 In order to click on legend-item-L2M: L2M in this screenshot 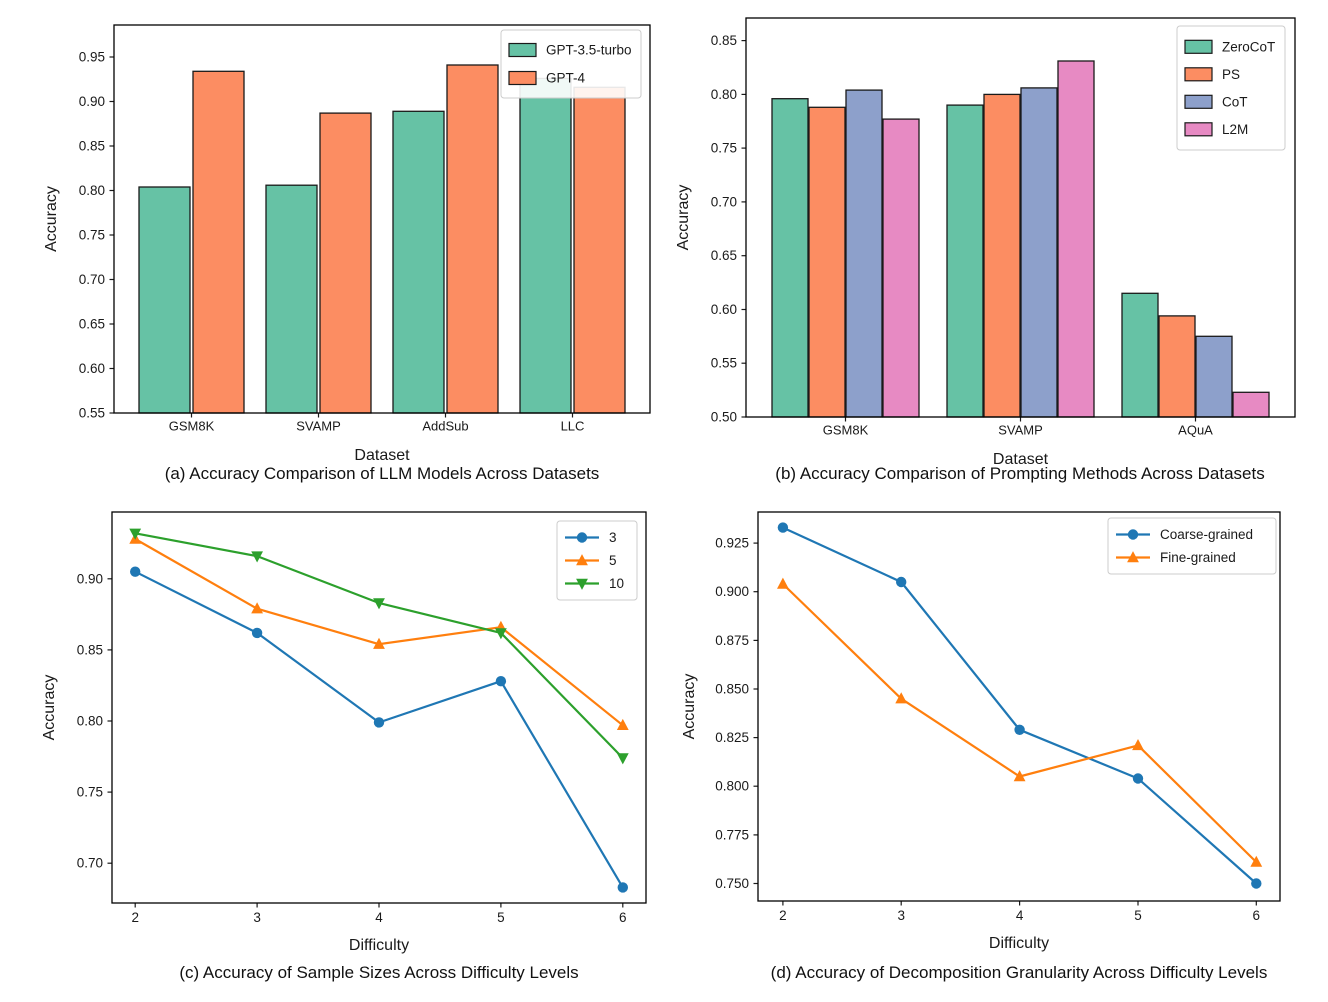, I will do `click(1216, 129)`.